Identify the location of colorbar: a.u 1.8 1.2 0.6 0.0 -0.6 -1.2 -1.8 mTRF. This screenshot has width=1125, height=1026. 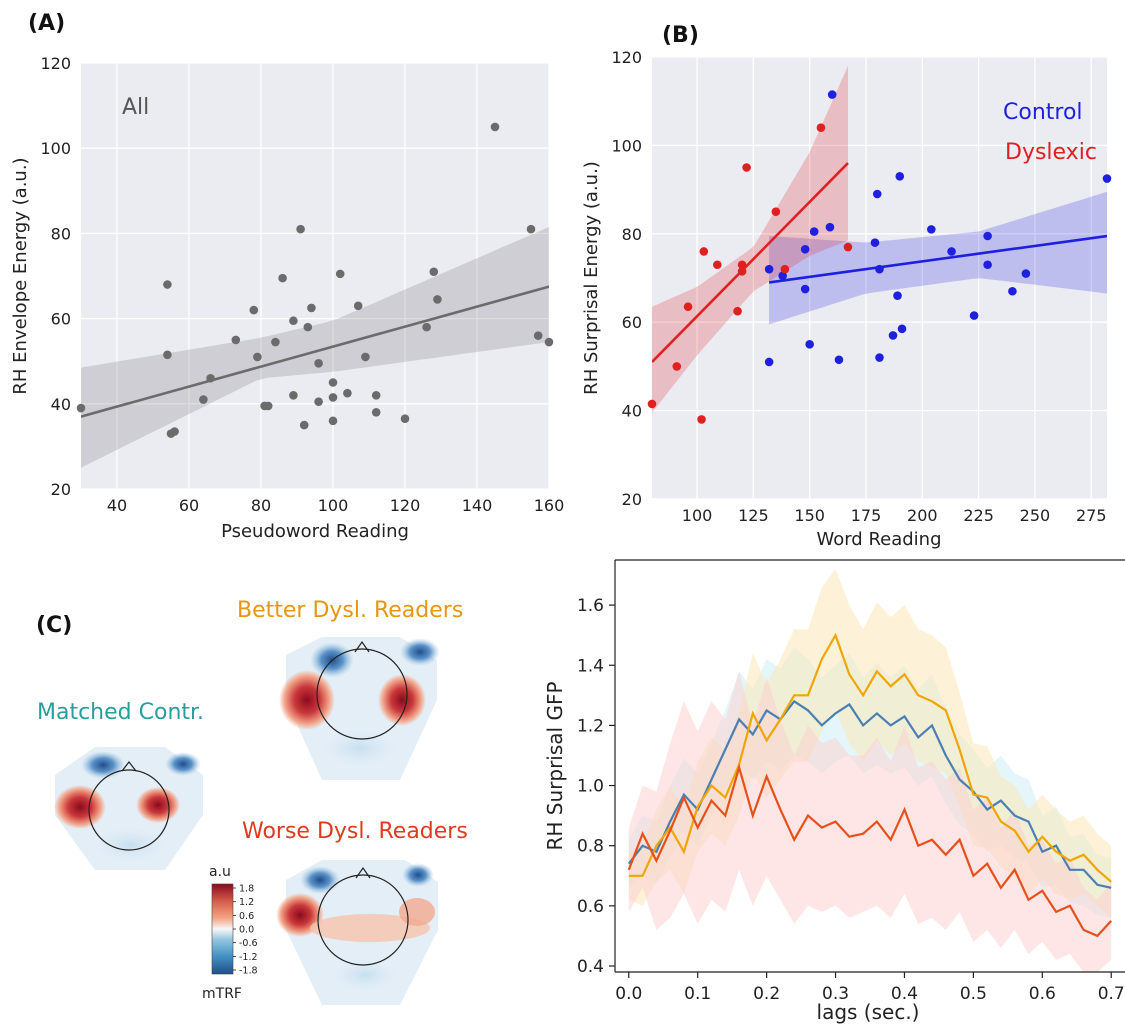
(230, 933).